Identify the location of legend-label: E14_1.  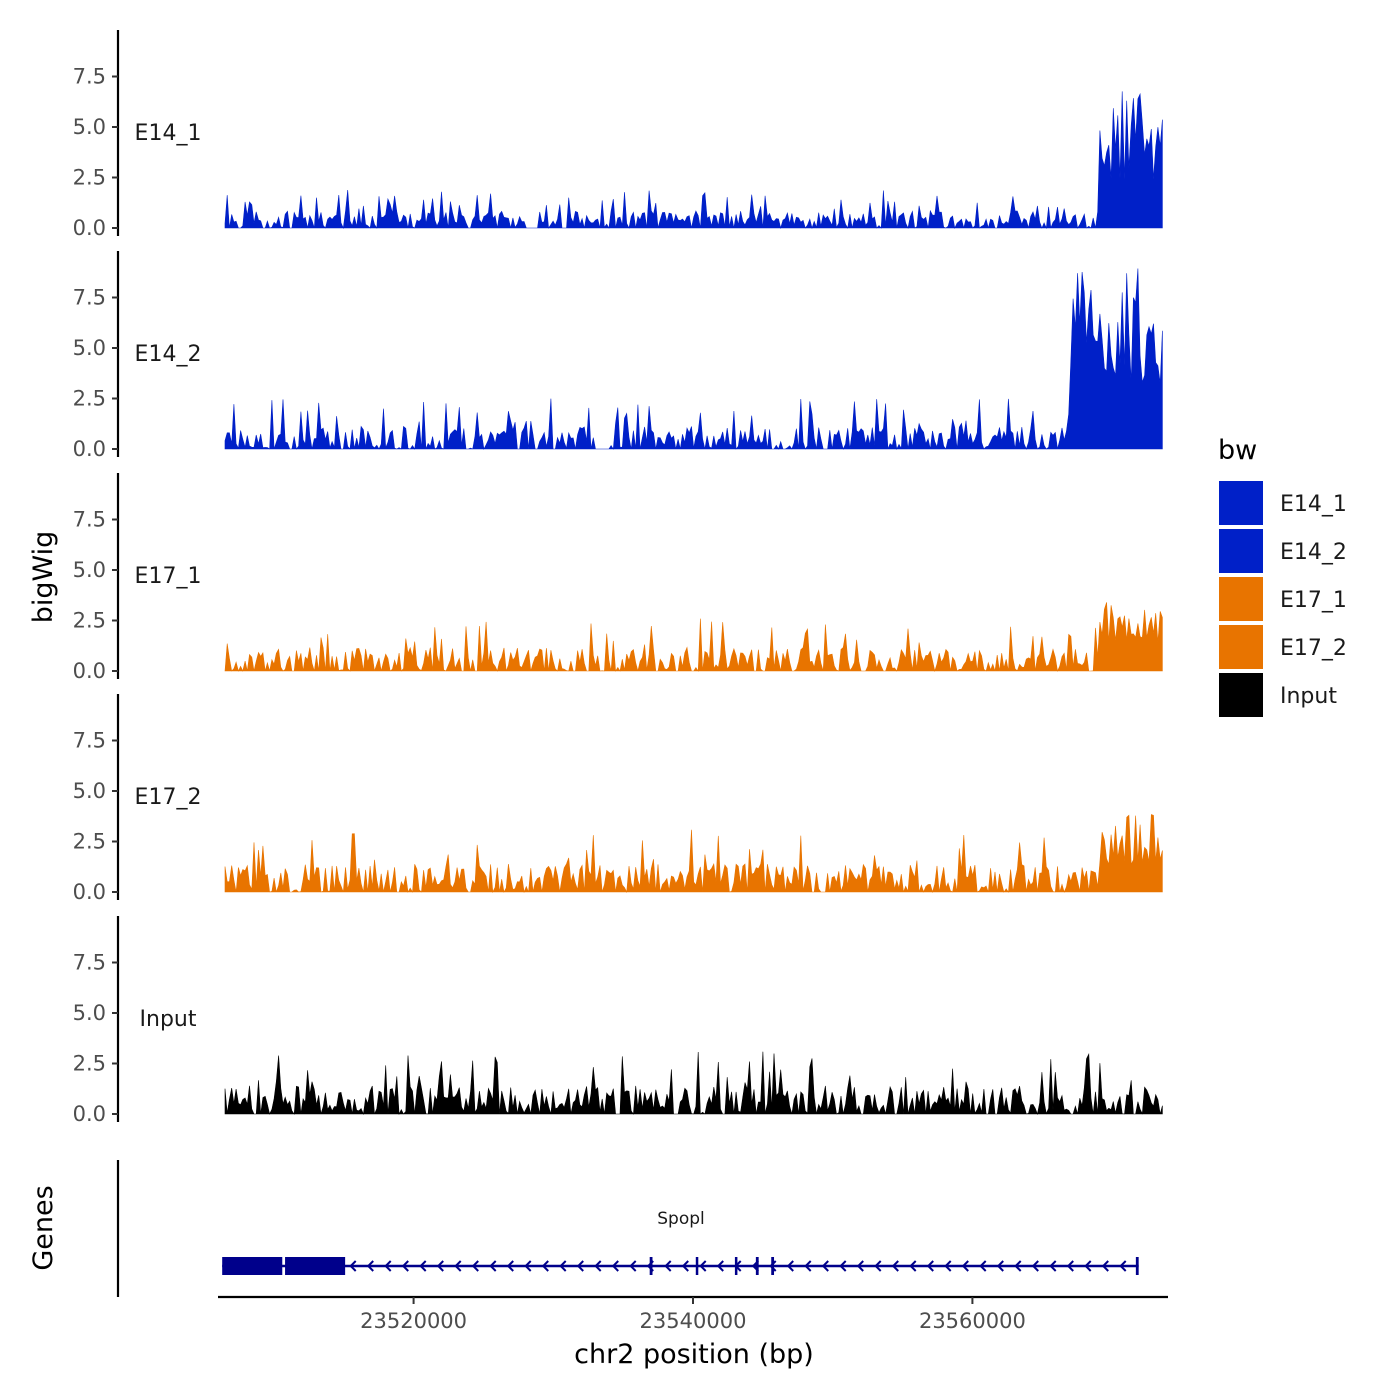
(1313, 504).